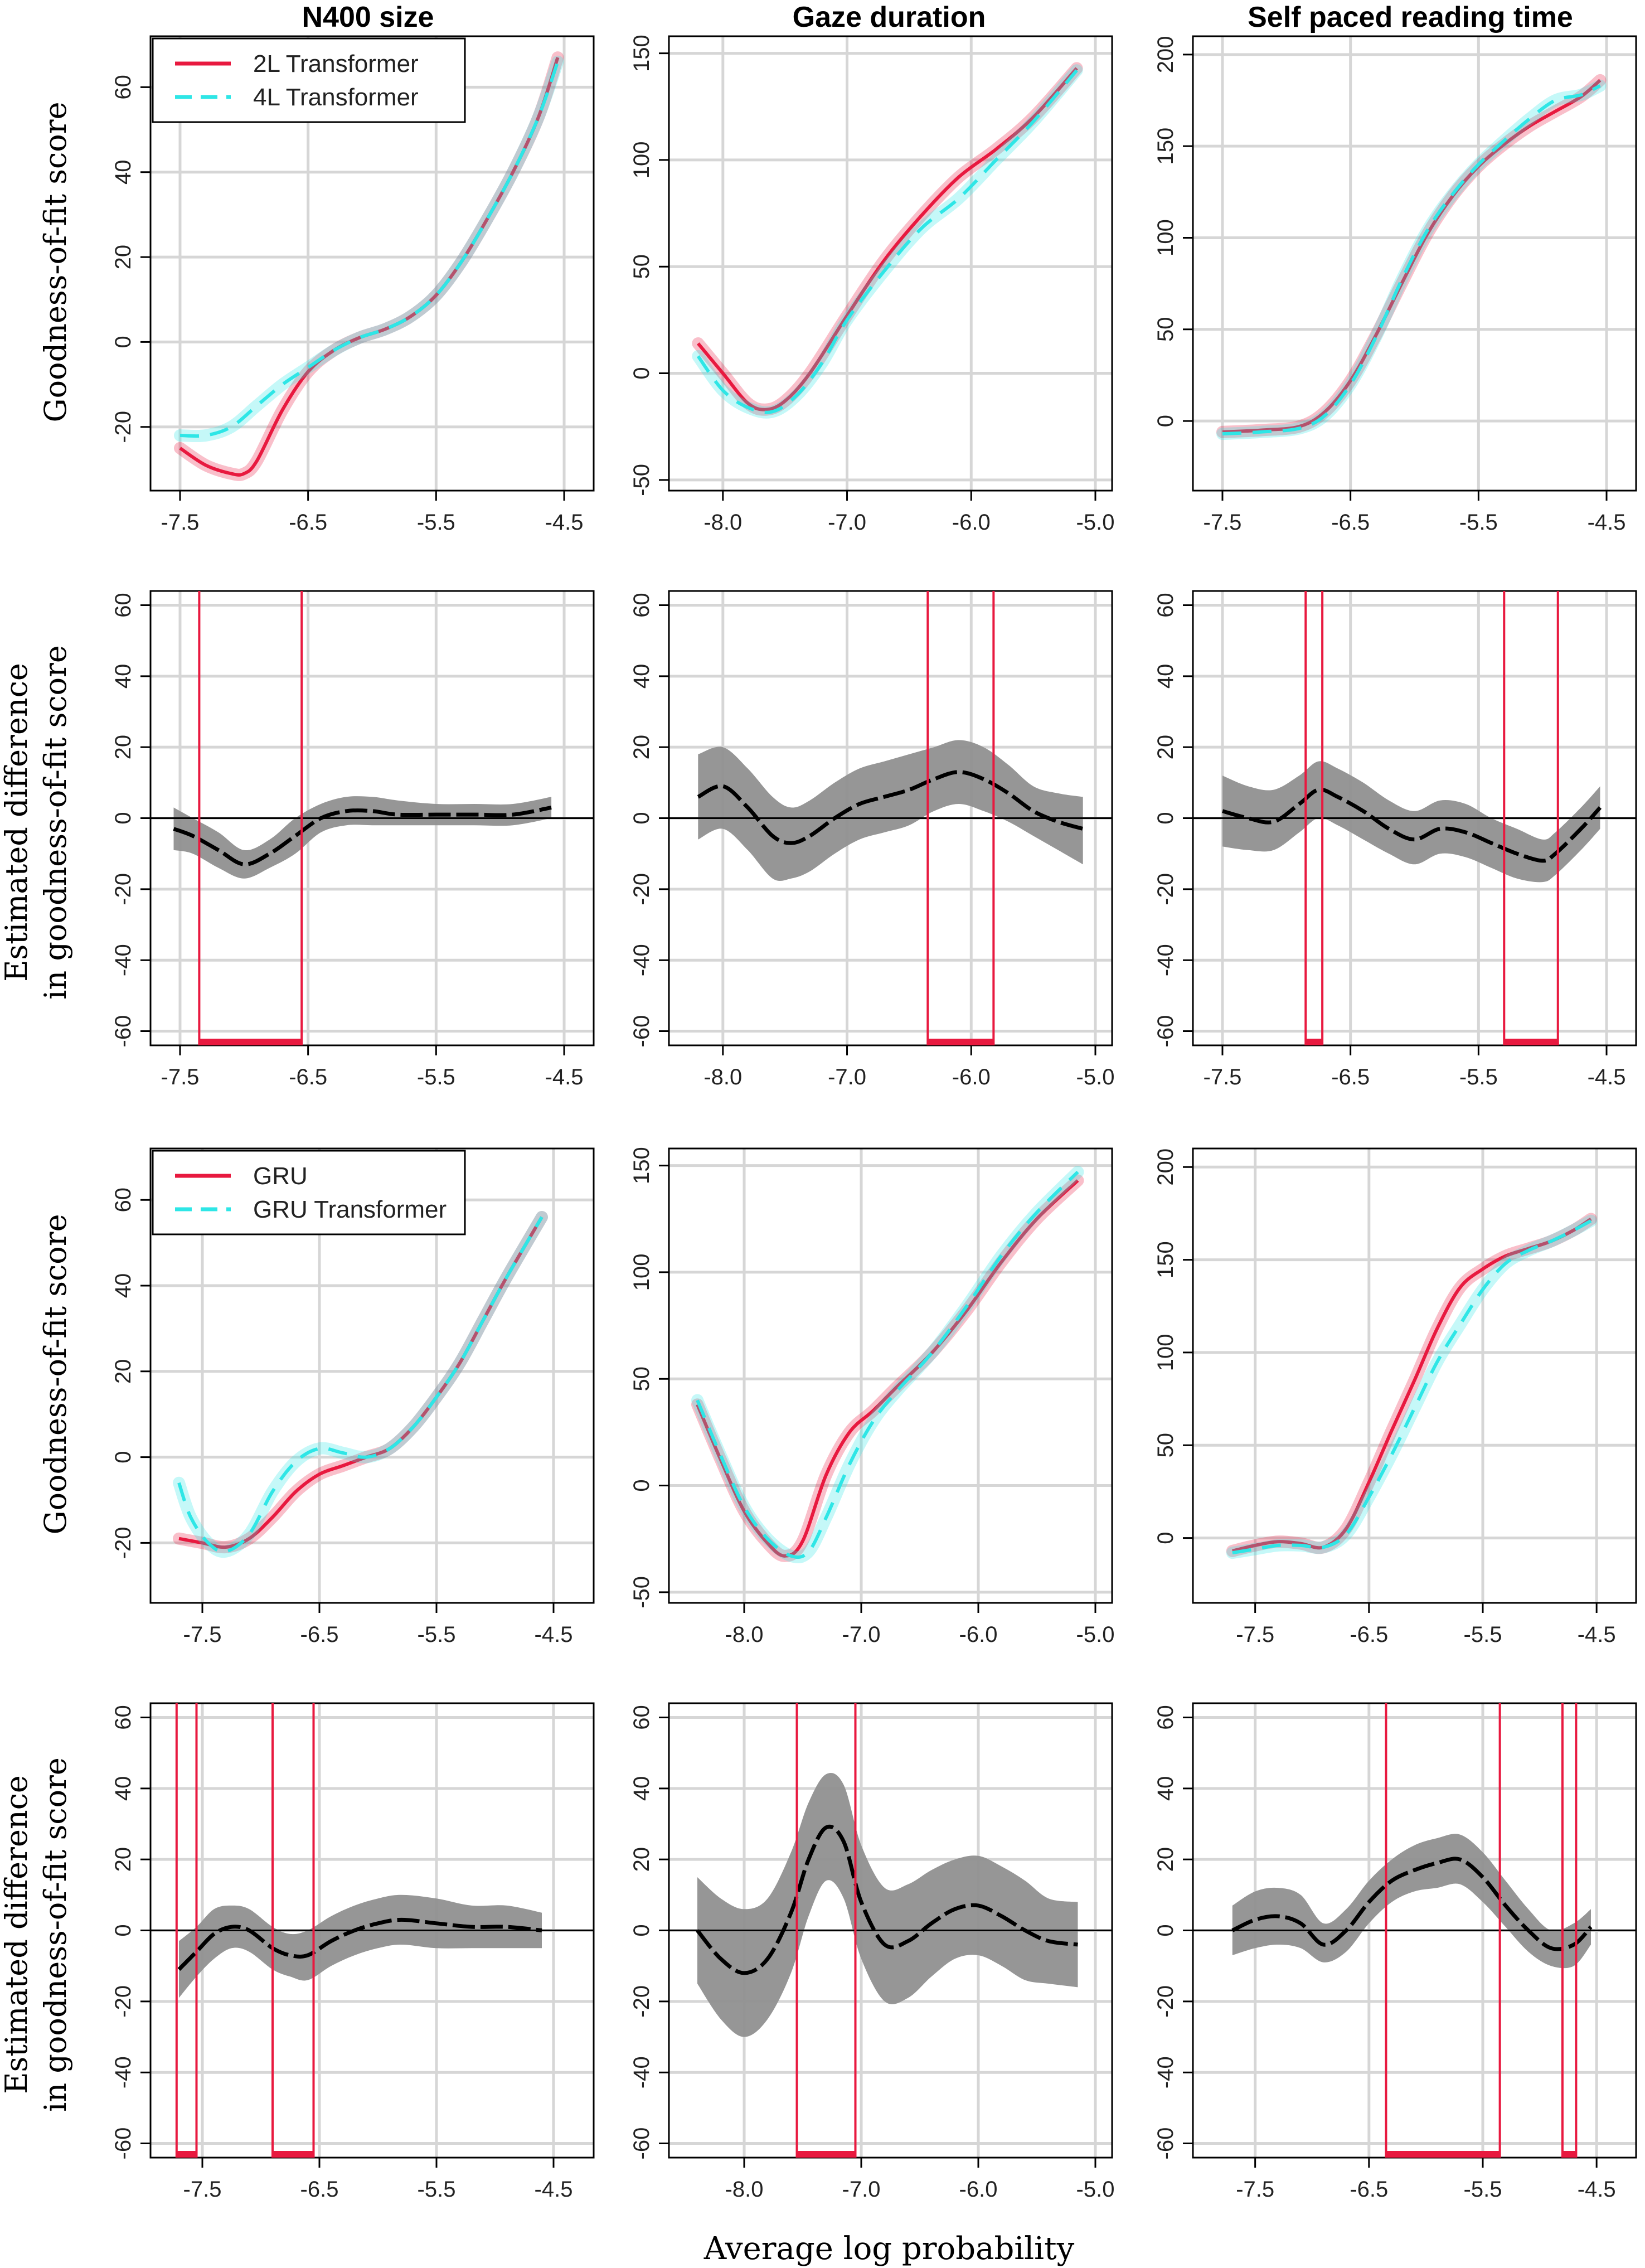  What do you see at coordinates (55, 822) in the screenshot?
I see `ylabel-diff-row2-line2: in goodness-of-fit score` at bounding box center [55, 822].